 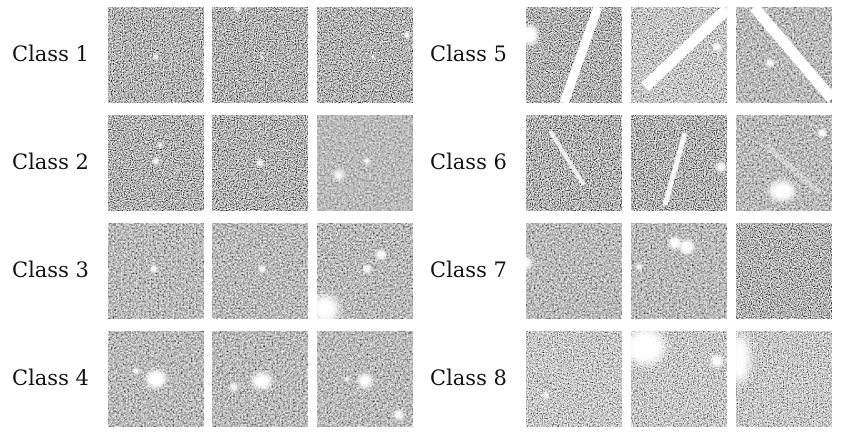 I want to click on class-2-label: Class 2, so click(x=50, y=162).